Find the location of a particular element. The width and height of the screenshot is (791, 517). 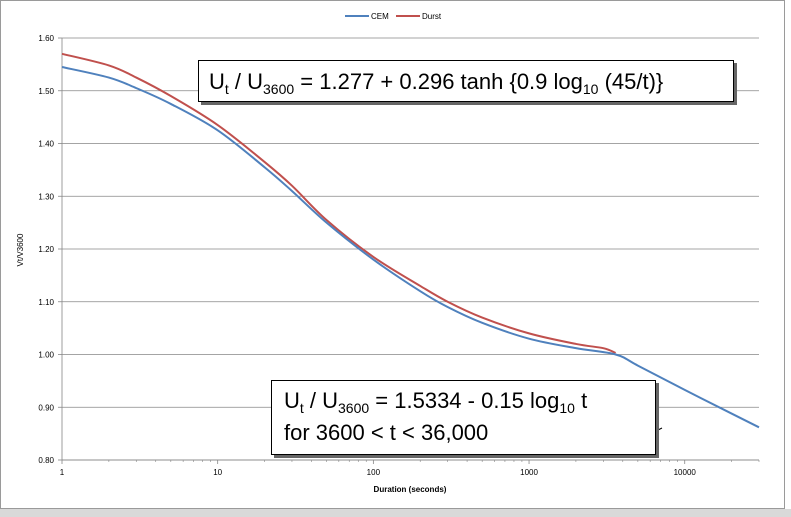

eq1-tail: (45/t)} is located at coordinates (631, 81).